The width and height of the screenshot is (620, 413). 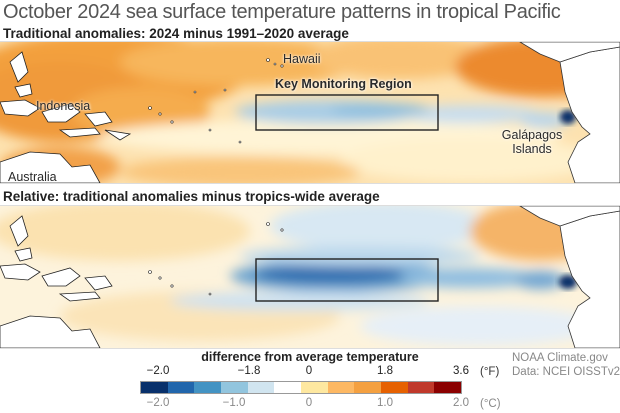 I want to click on key-monitoring-box-bottom, so click(x=347, y=280).